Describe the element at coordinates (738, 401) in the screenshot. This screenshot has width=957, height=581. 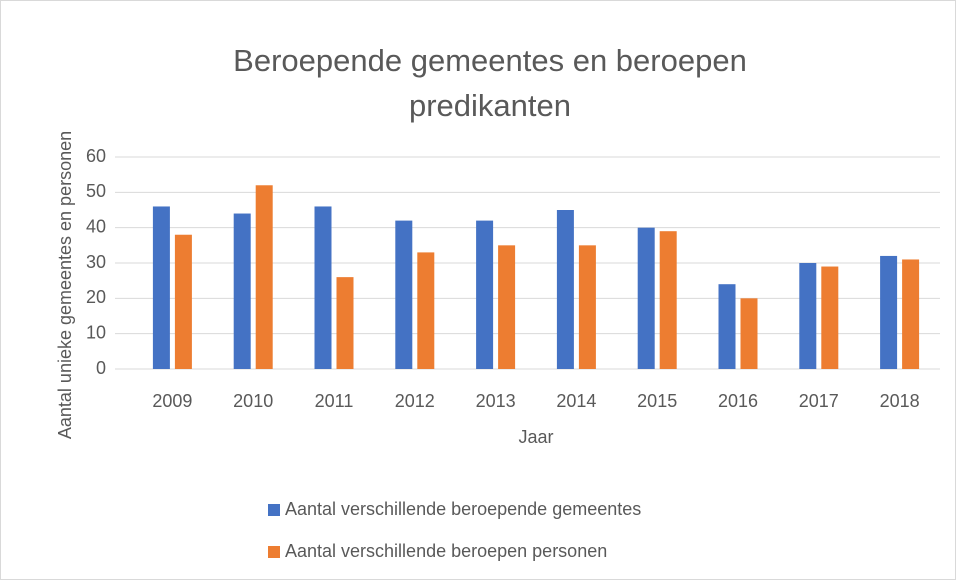
I see `x-tick-label: 2016` at that location.